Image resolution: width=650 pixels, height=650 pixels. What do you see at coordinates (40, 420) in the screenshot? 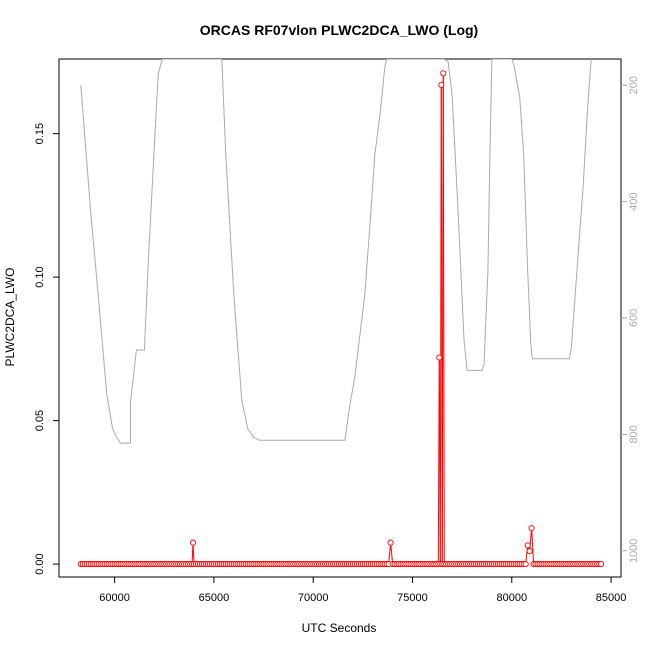
I see `y-tick-label: 0.05` at bounding box center [40, 420].